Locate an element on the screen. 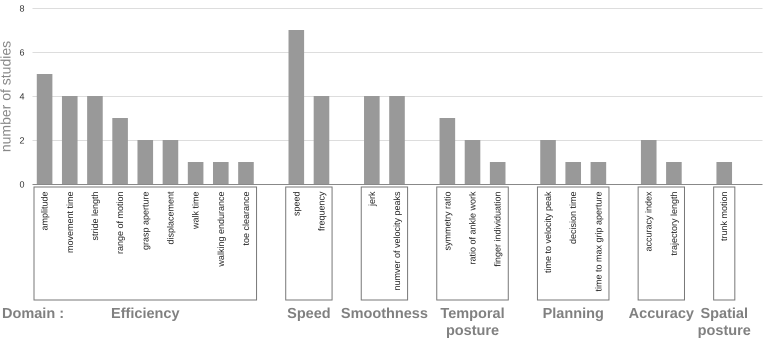 The image size is (784, 344). x-tick-label: time to max grip aperture is located at coordinates (598, 242).